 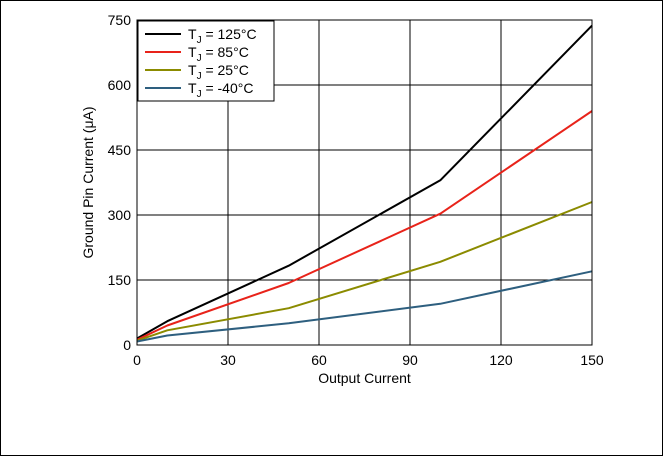 What do you see at coordinates (592, 360) in the screenshot?
I see `x-tick-label: 150` at bounding box center [592, 360].